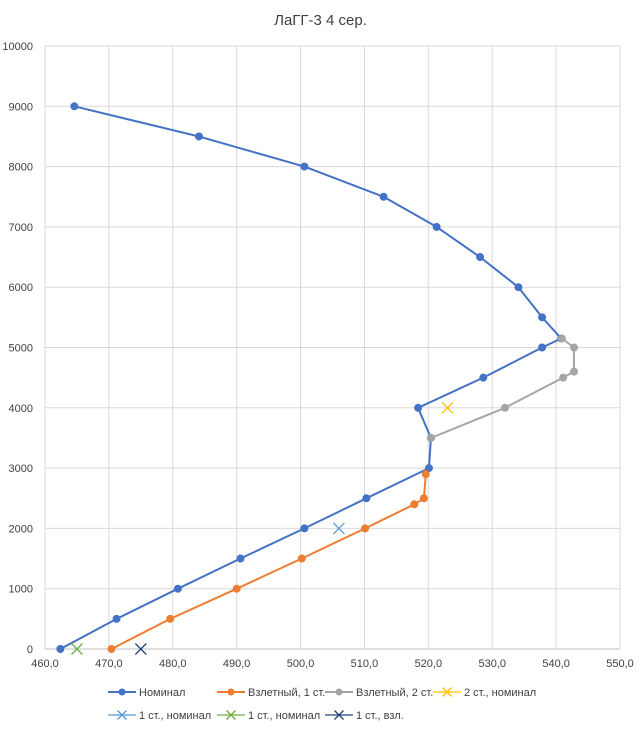 This screenshot has height=729, width=641. What do you see at coordinates (21, 529) in the screenshot?
I see `y-tick-label: 2000` at bounding box center [21, 529].